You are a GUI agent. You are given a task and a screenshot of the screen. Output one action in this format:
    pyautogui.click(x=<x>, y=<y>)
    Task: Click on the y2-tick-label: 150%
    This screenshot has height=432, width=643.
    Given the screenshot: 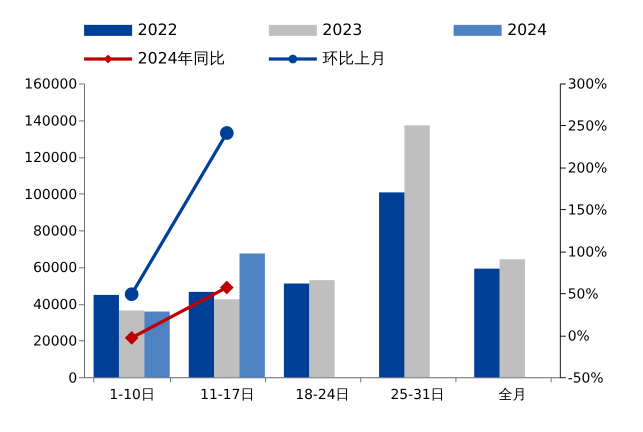 What is the action you would take?
    pyautogui.click(x=588, y=210)
    